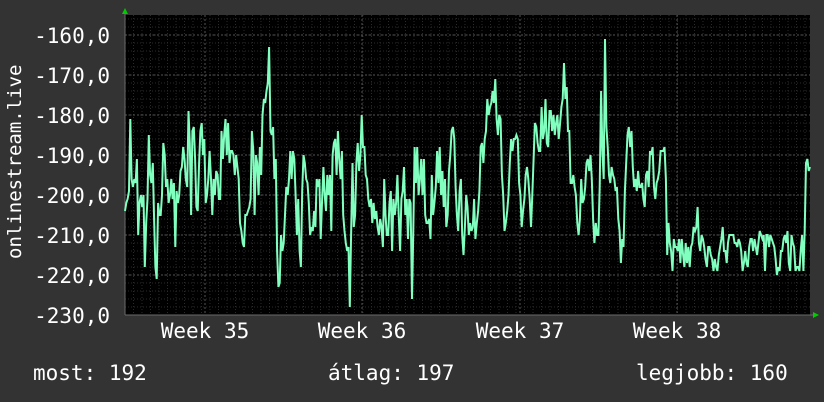  What do you see at coordinates (362, 331) in the screenshot?
I see `x-tick-label: Week 36` at bounding box center [362, 331].